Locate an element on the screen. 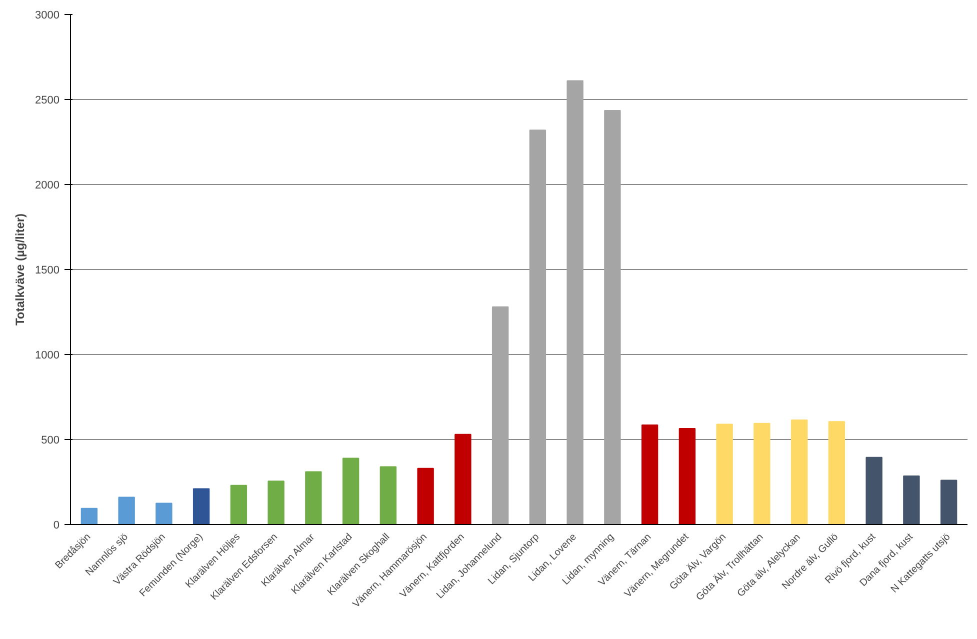 The image size is (977, 639). y-axis-title: Totalkväve (µg/liter) is located at coordinates (20, 269).